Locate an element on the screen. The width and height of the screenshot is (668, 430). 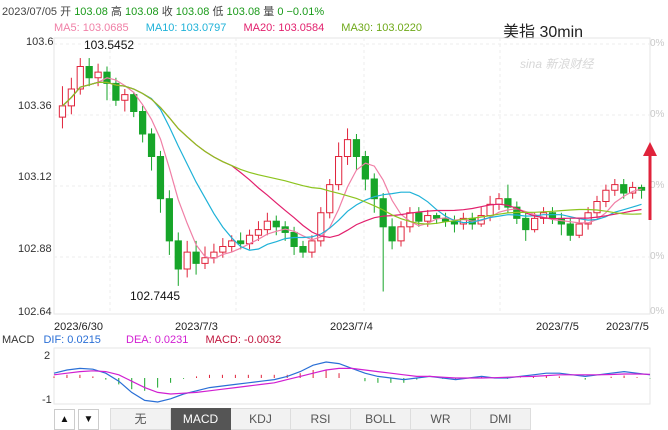
low-label: 低 is located at coordinates (218, 12).